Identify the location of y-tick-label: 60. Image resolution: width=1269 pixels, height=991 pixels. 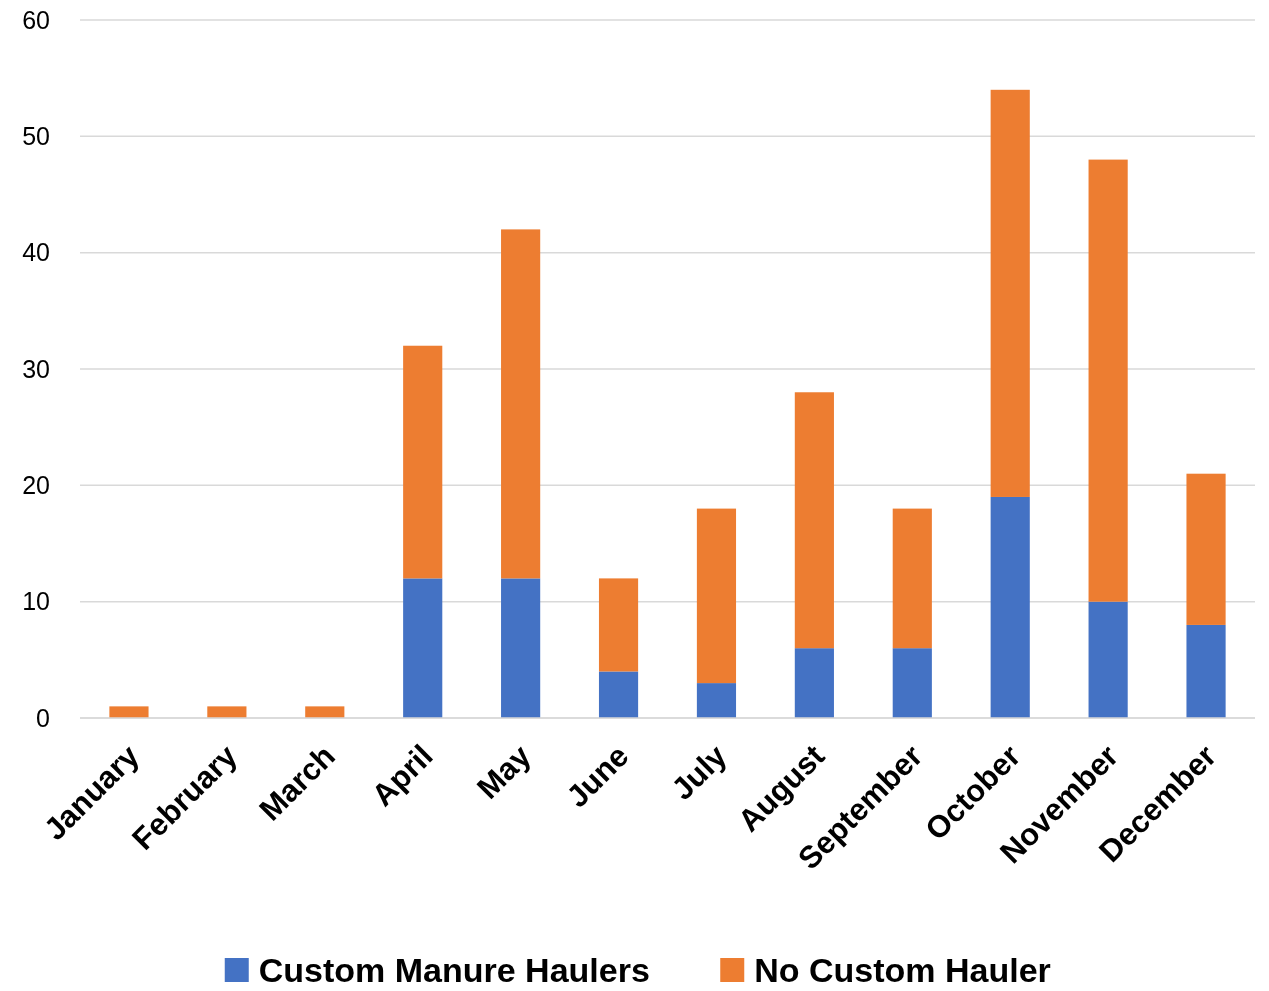
(36, 19).